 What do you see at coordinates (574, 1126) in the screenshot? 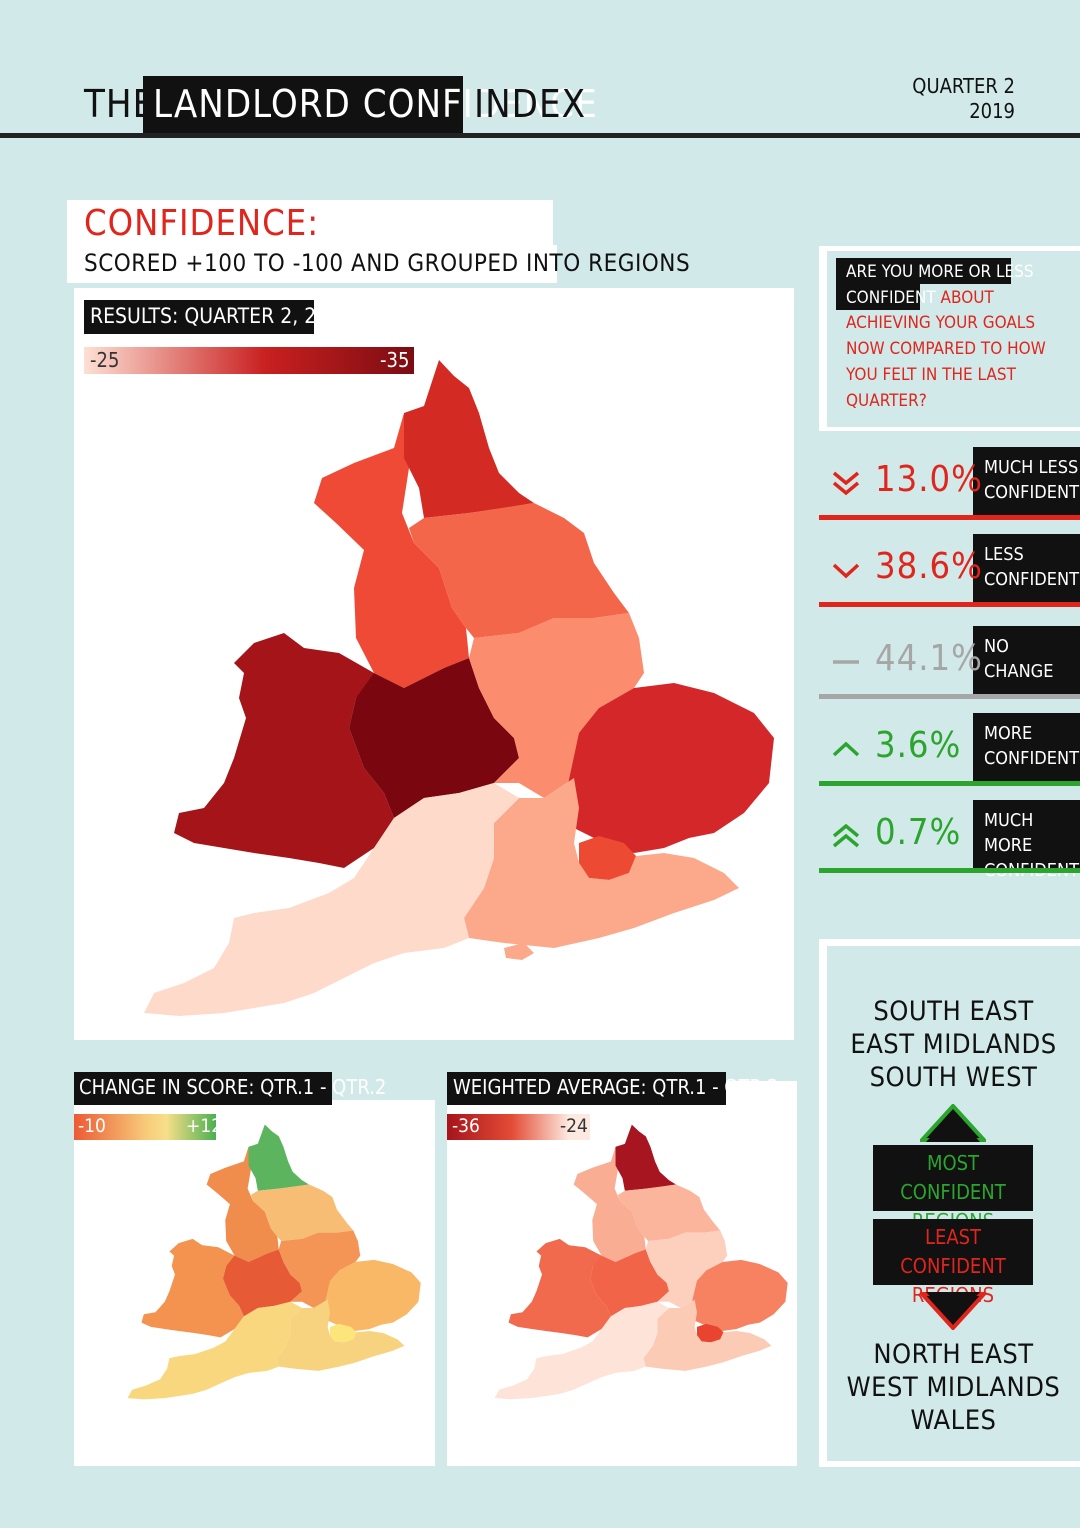
I see `weighted-legend-high: -24` at bounding box center [574, 1126].